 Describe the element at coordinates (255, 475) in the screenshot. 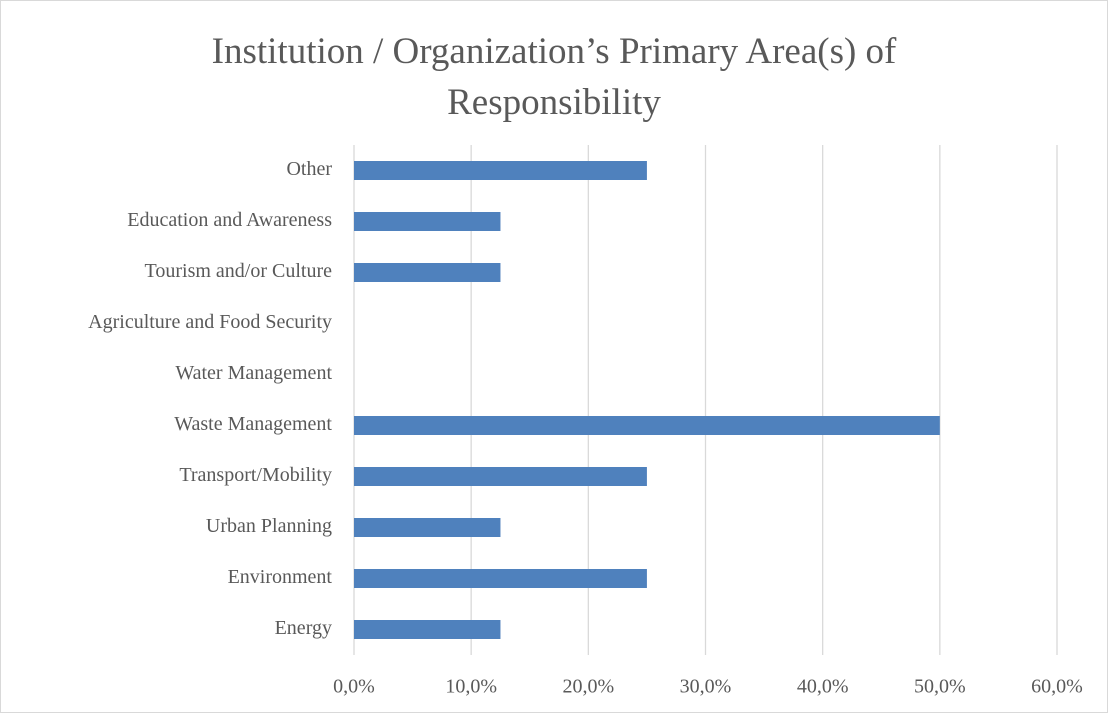

I see `y-tick-label: Transport/Mobility` at that location.